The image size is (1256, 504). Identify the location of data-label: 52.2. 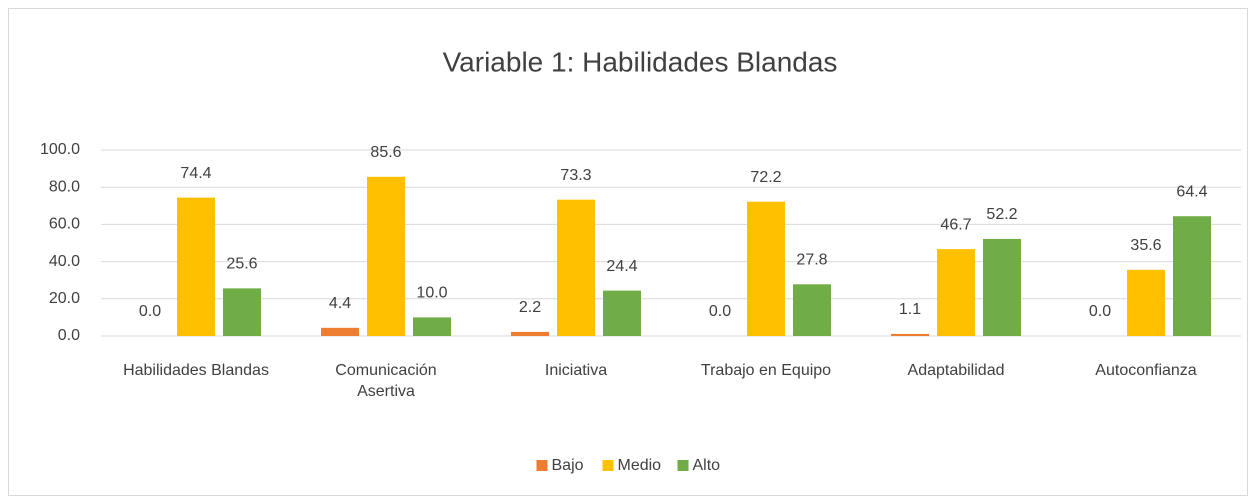
(1001, 214).